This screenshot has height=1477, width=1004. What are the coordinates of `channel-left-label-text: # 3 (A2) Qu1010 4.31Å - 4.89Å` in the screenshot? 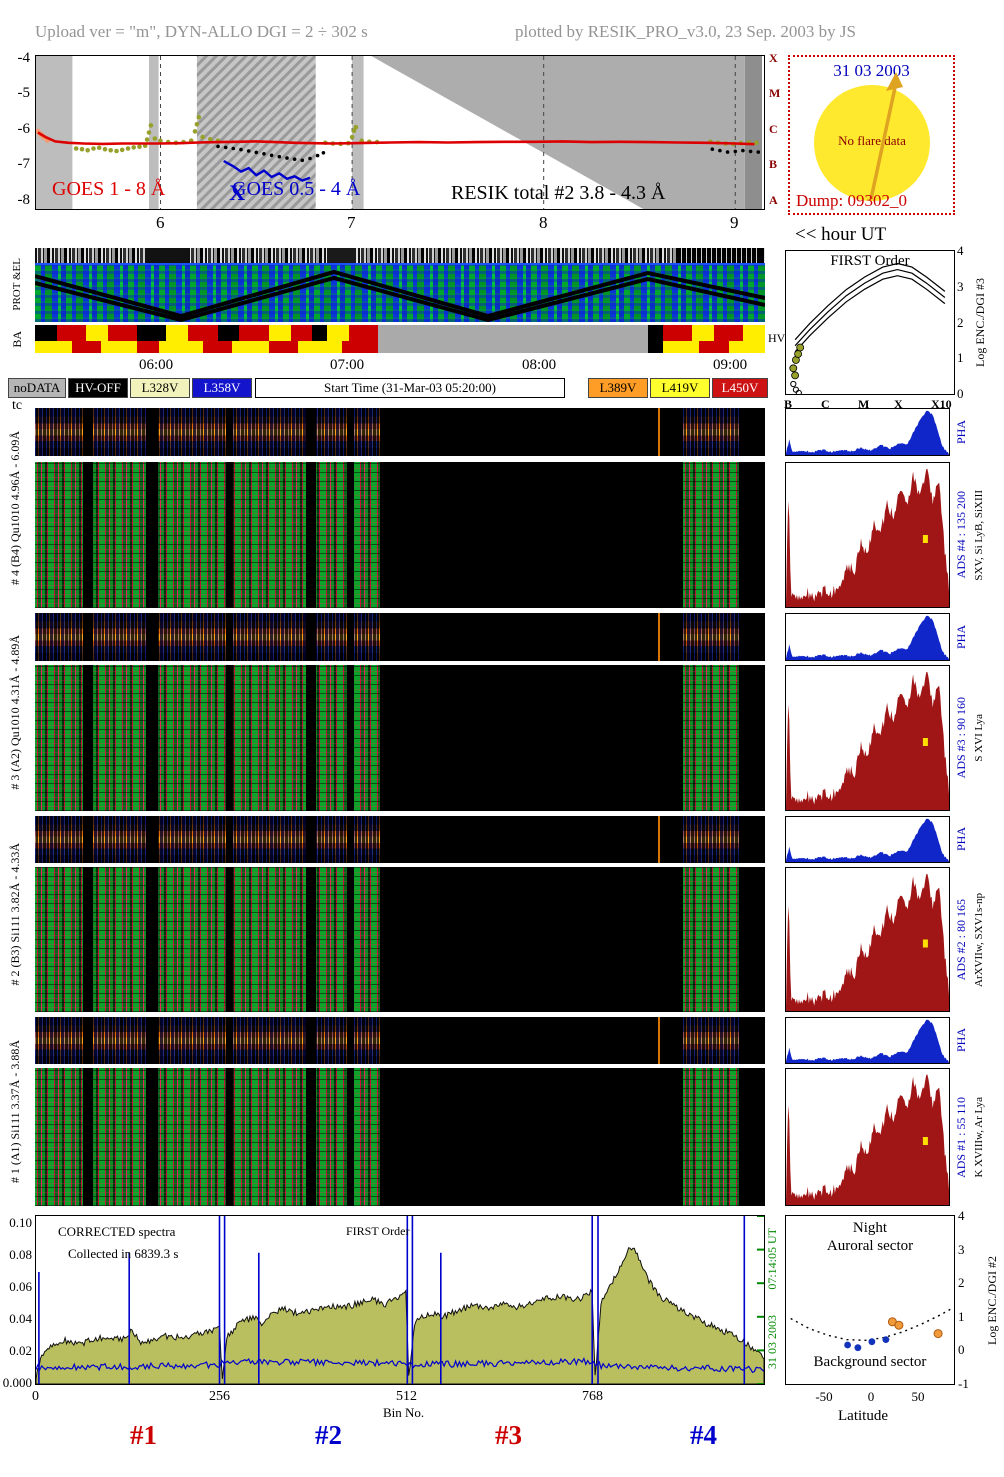 It's located at (14, 712).